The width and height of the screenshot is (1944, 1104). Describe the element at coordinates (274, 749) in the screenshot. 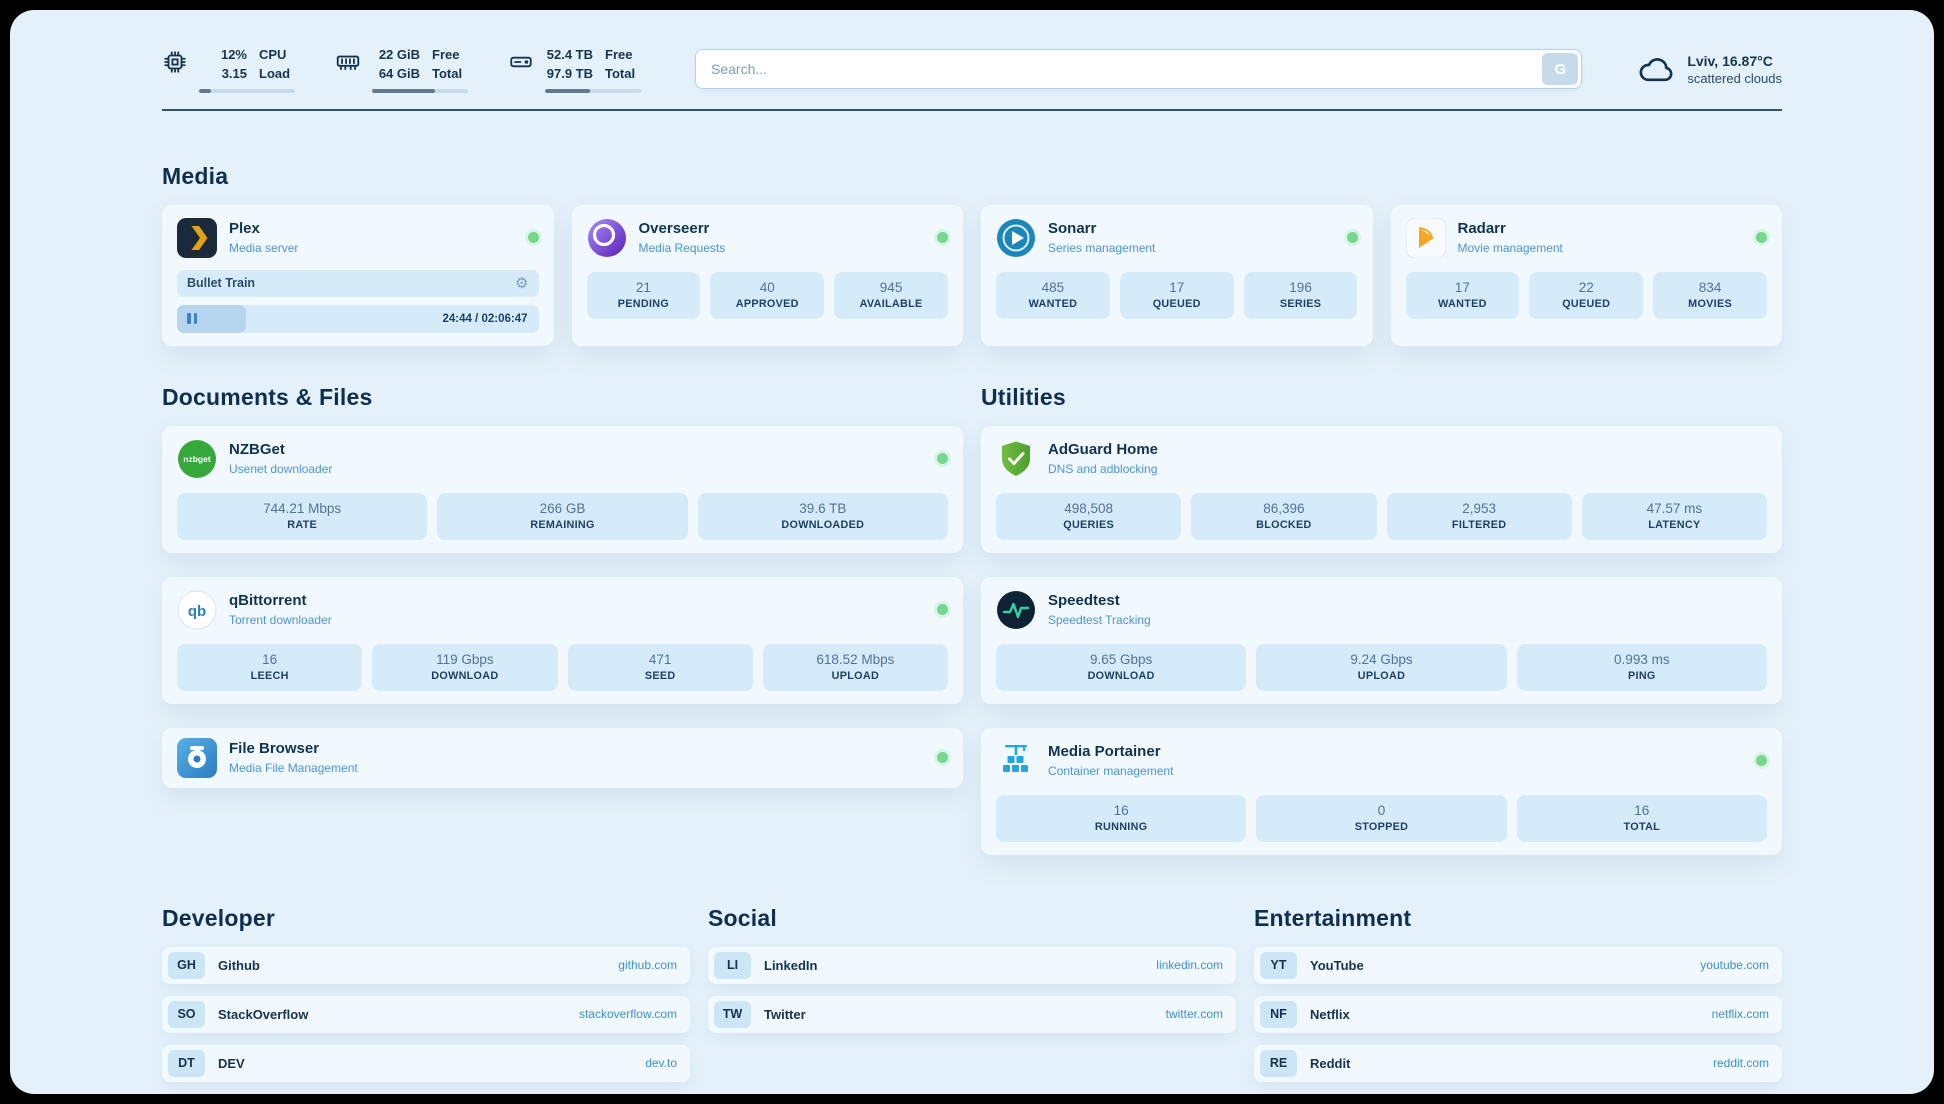

I see `app-name: File Browser` at that location.